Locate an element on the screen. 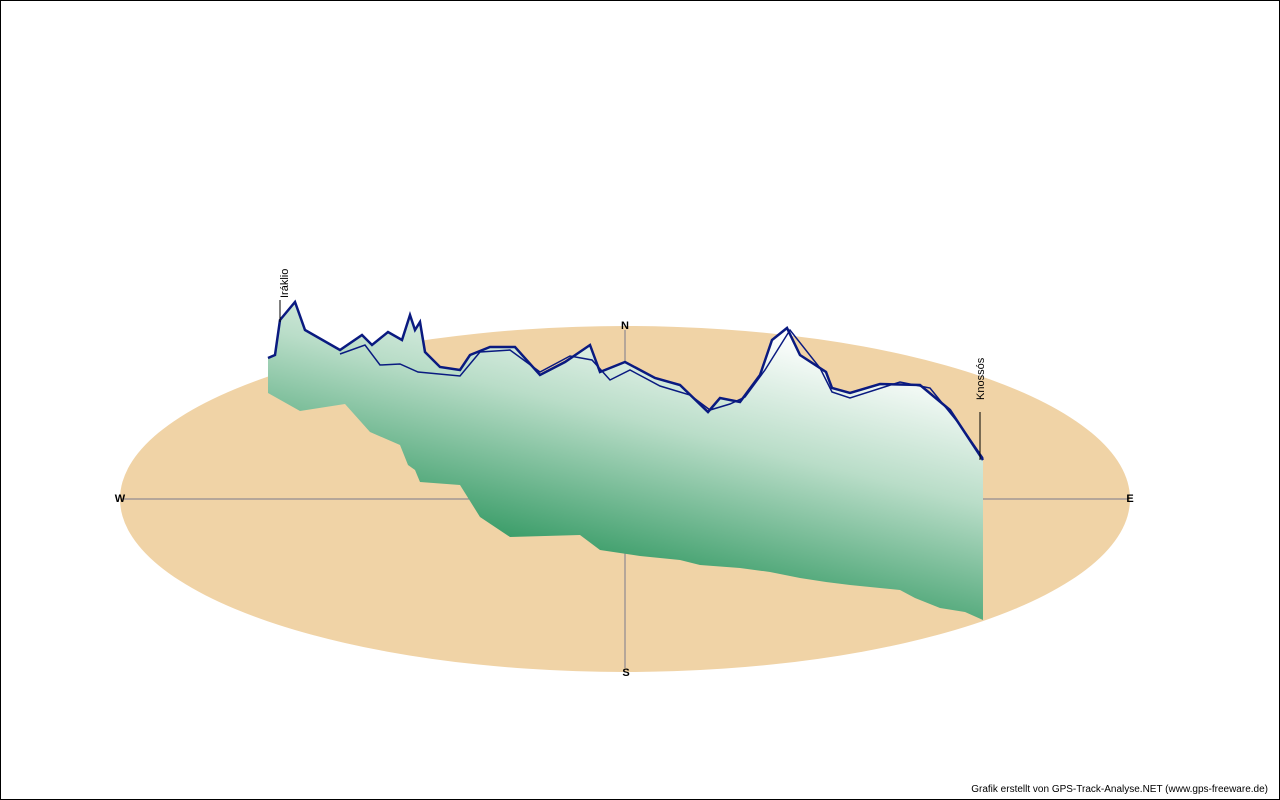  compass-label: E is located at coordinates (1129, 499).